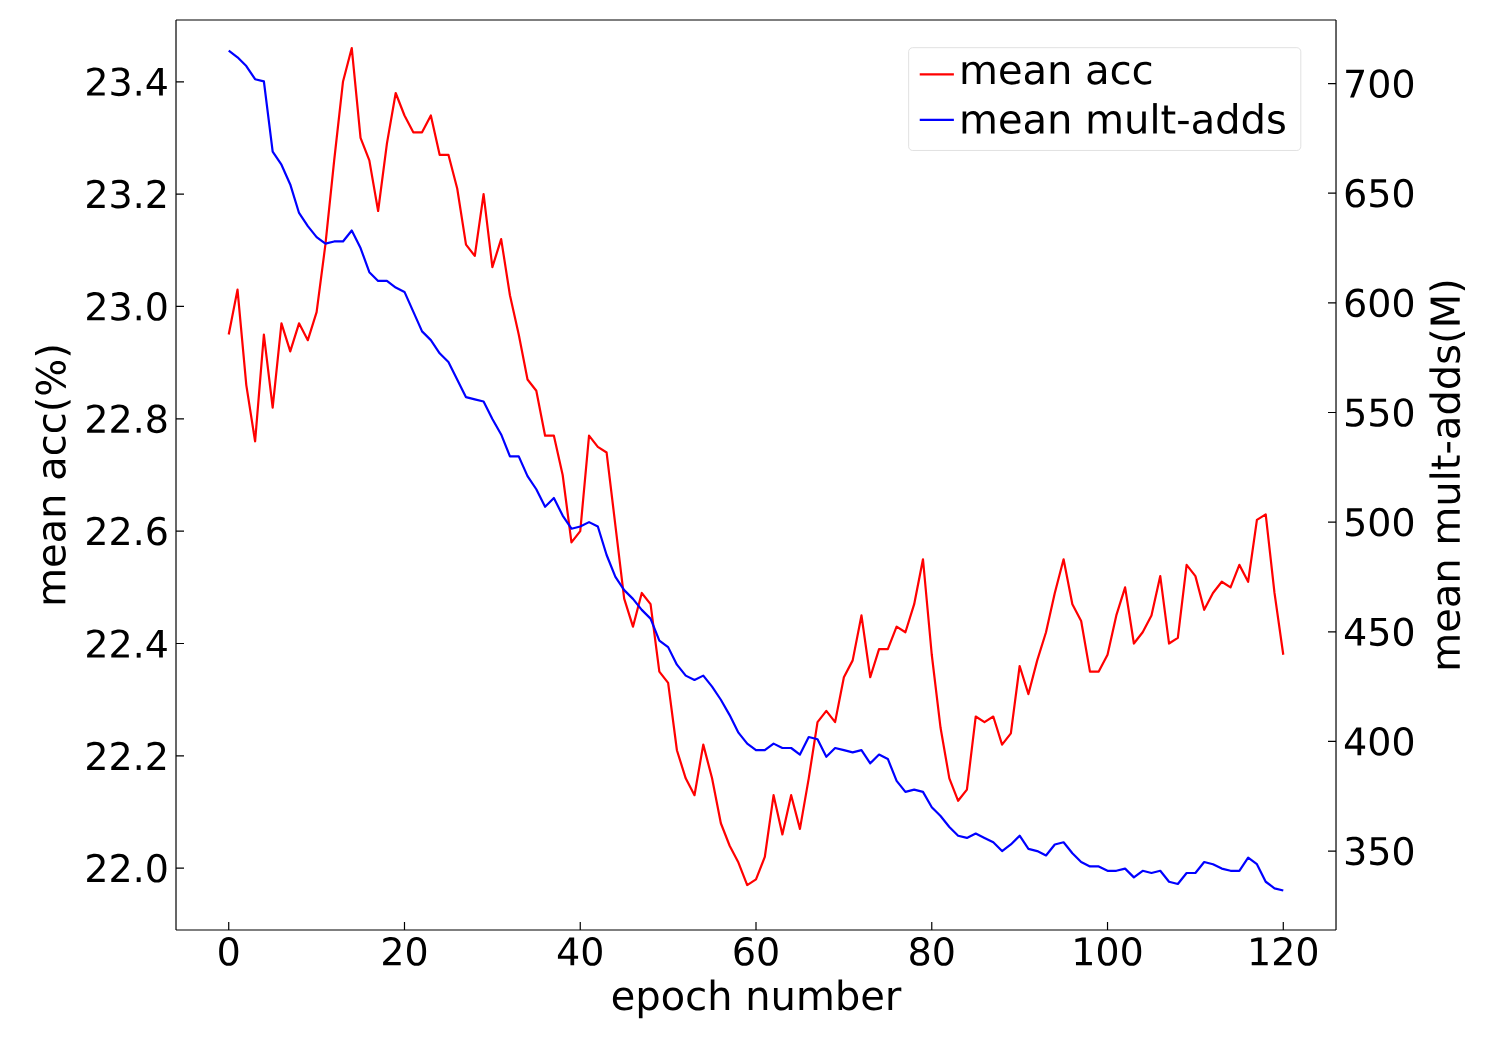  Describe the element at coordinates (127, 82) in the screenshot. I see `y-tick-label: 23.4` at that location.